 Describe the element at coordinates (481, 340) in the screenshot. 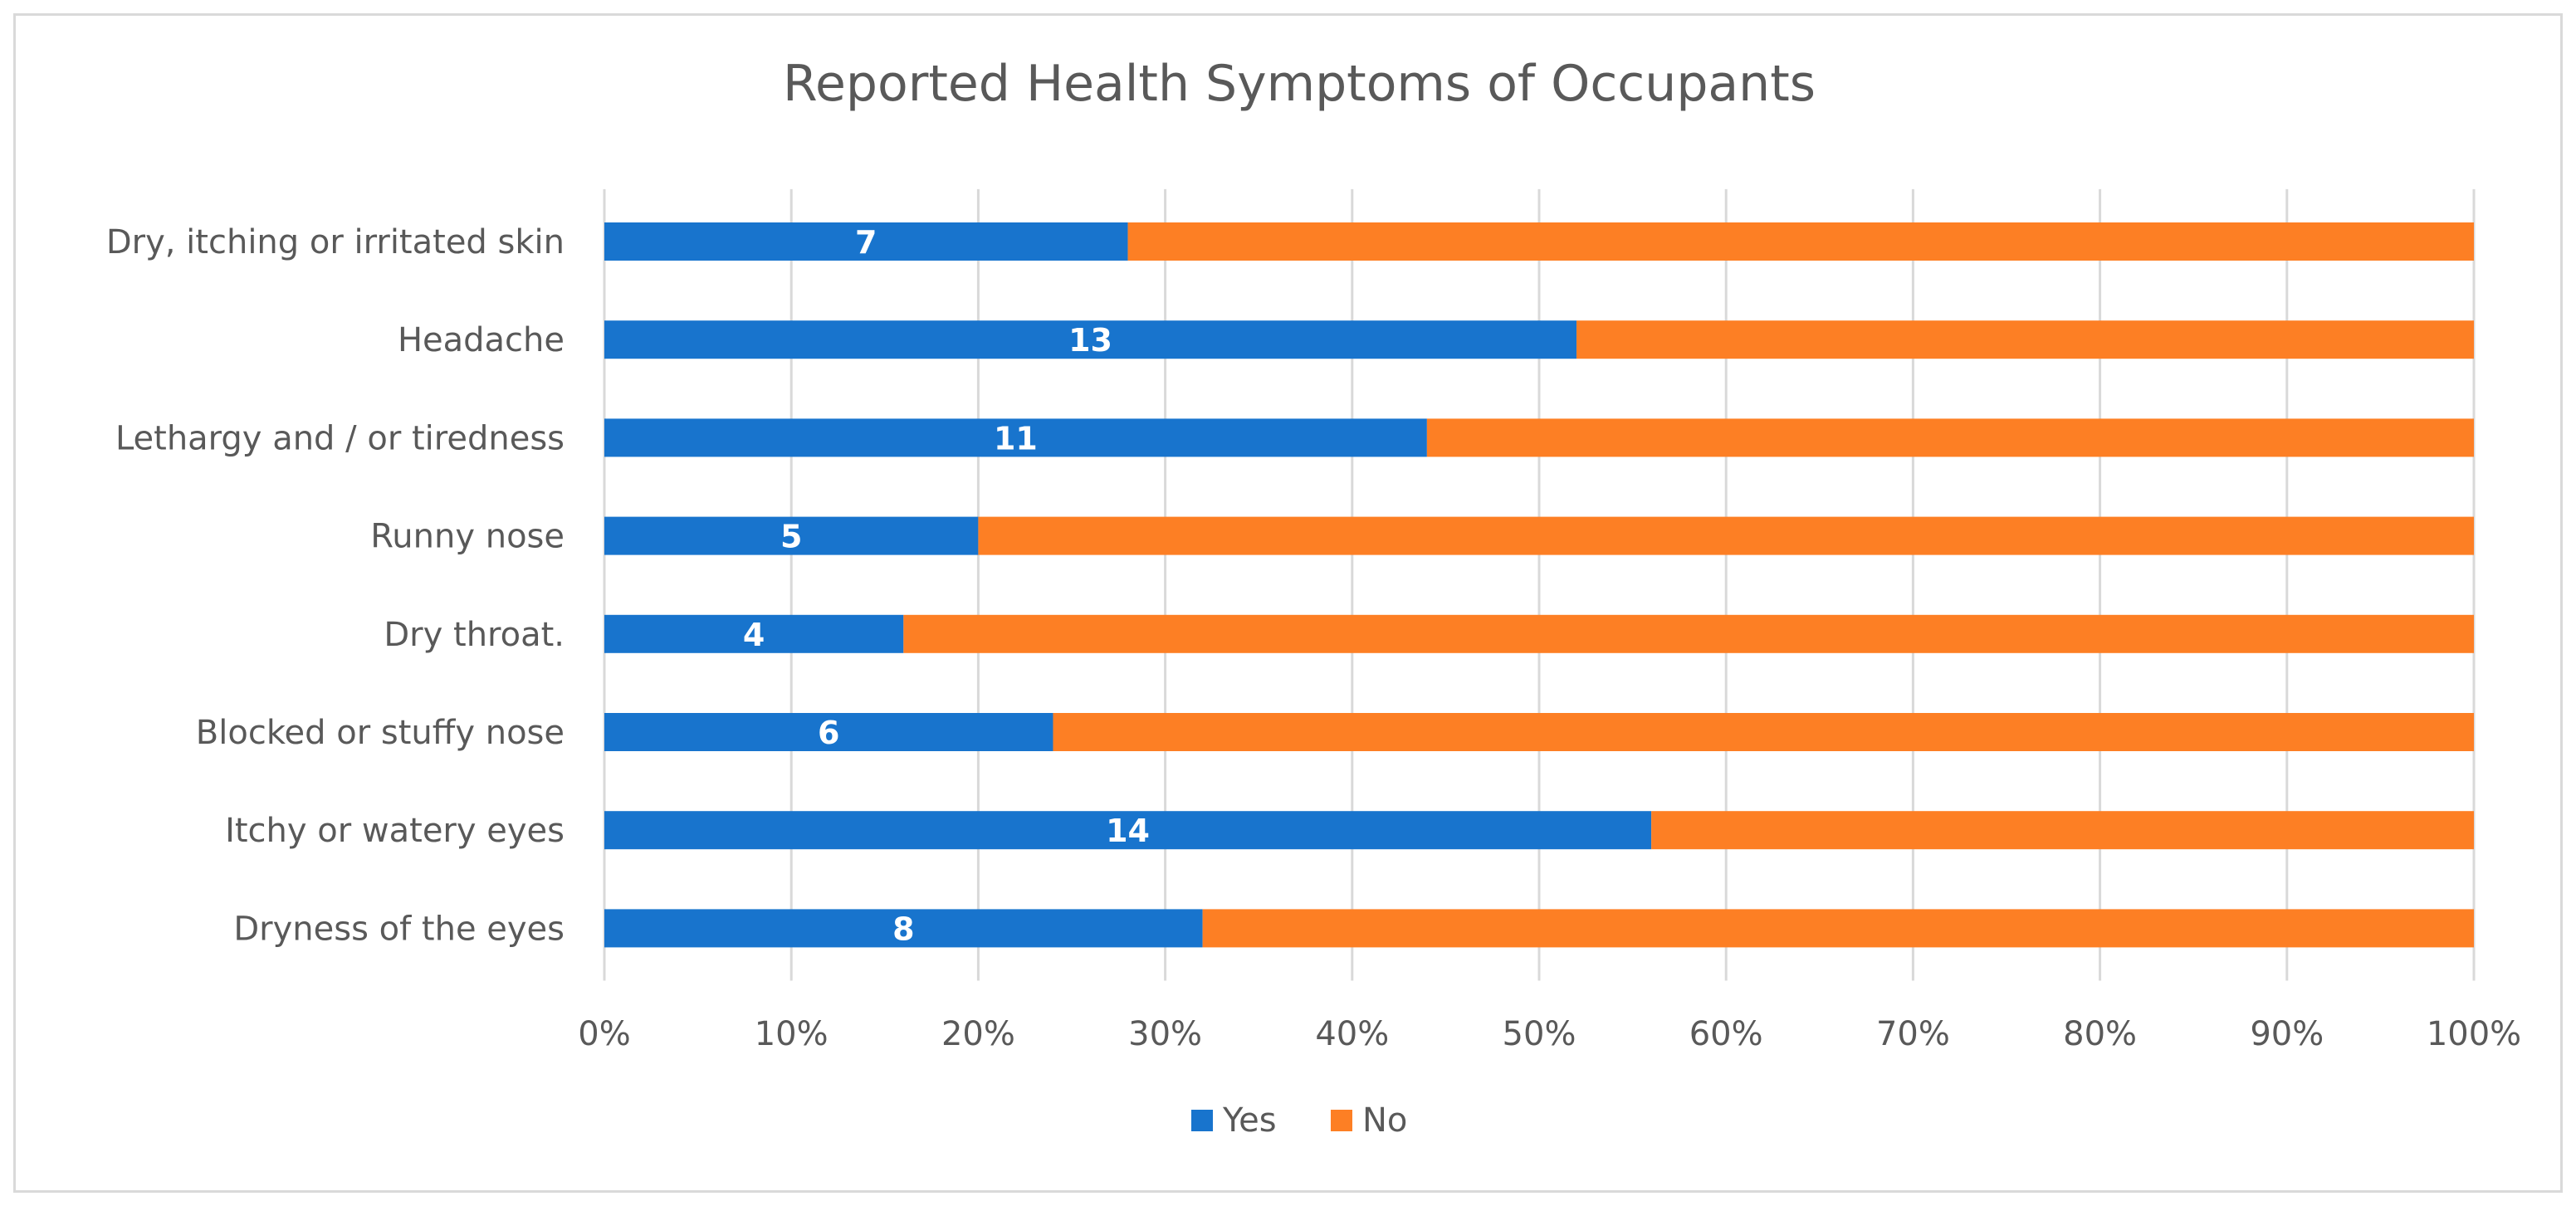

I see `category-label: Headache` at that location.